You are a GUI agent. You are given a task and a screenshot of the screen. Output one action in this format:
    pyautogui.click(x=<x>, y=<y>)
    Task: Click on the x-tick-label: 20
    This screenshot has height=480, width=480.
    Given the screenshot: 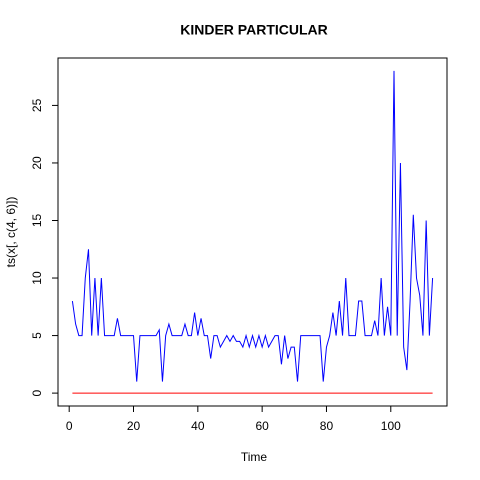 What is the action you would take?
    pyautogui.click(x=134, y=426)
    